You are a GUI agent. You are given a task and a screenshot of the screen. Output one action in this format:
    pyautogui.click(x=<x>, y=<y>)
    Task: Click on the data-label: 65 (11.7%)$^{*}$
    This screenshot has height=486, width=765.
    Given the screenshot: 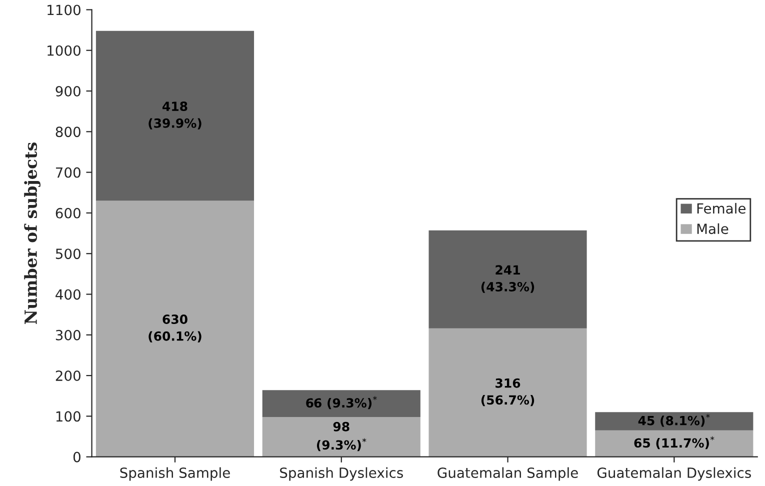 What is the action you would take?
    pyautogui.click(x=674, y=443)
    